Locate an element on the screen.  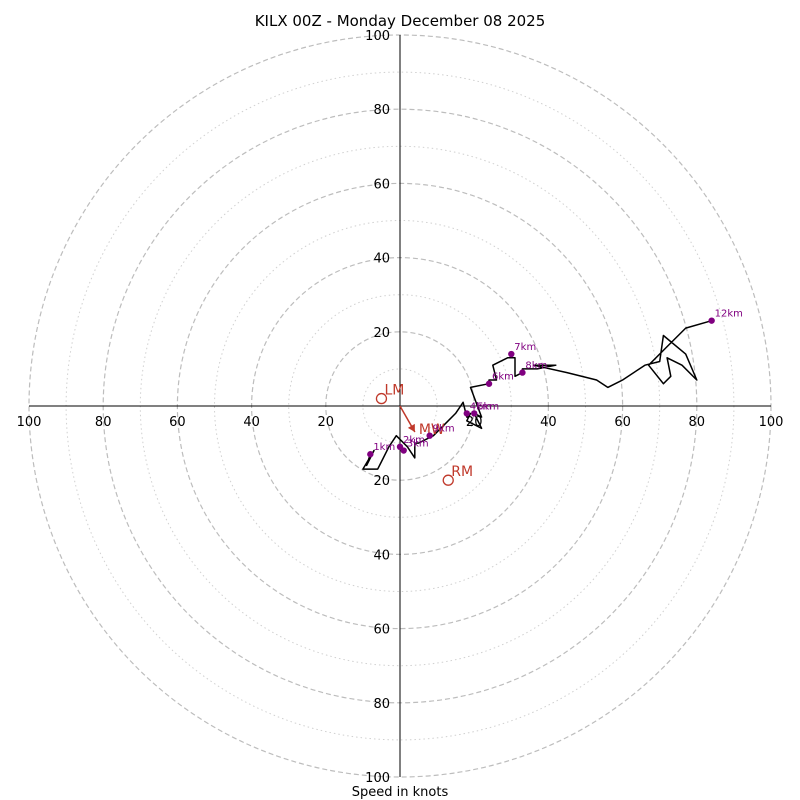
height-marker-4km is located at coordinates (466, 413).